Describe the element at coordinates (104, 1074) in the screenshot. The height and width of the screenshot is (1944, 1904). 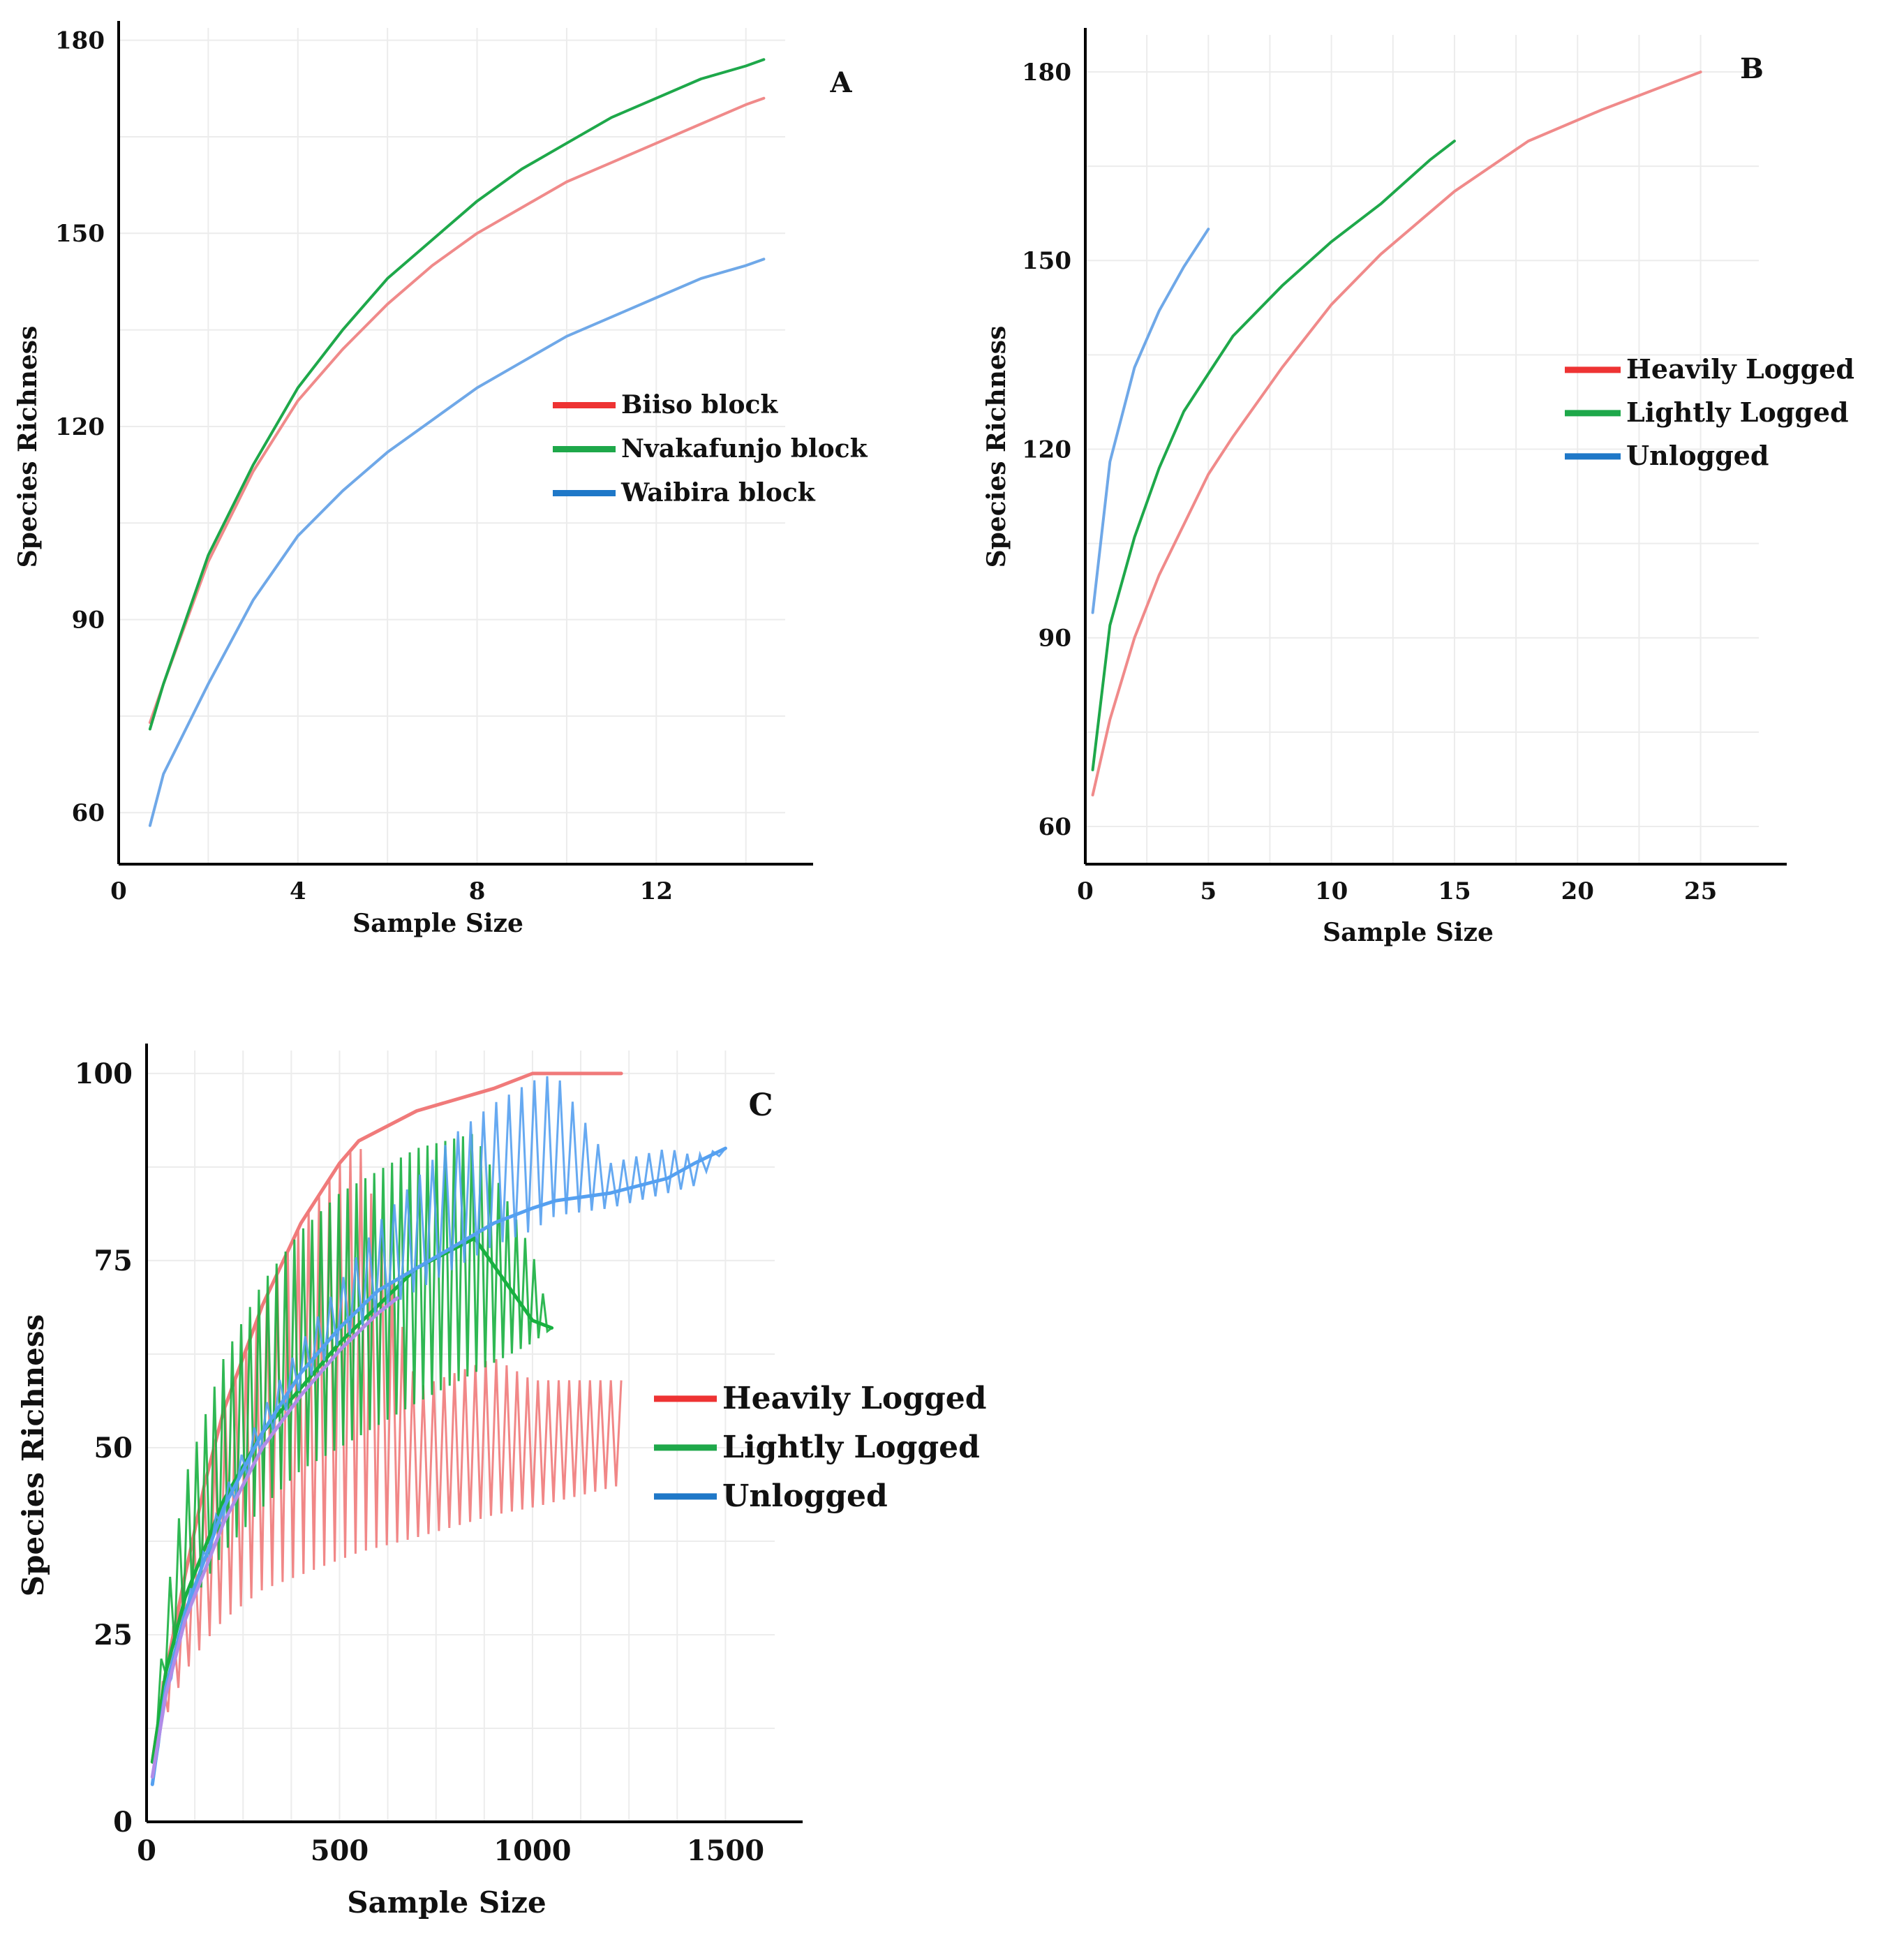
I see `y-tick-label: 100` at that location.